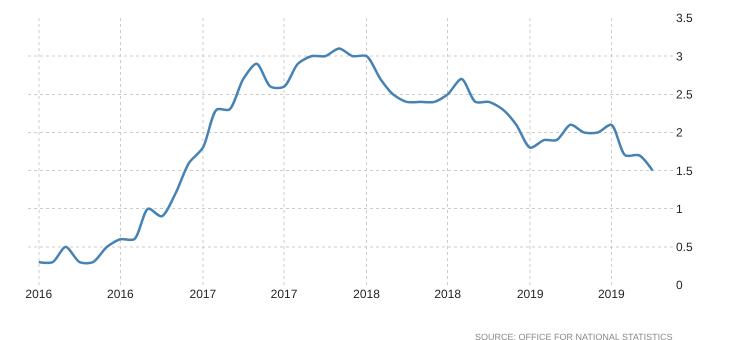  What do you see at coordinates (679, 209) in the screenshot?
I see `y-tick-label: 1` at bounding box center [679, 209].